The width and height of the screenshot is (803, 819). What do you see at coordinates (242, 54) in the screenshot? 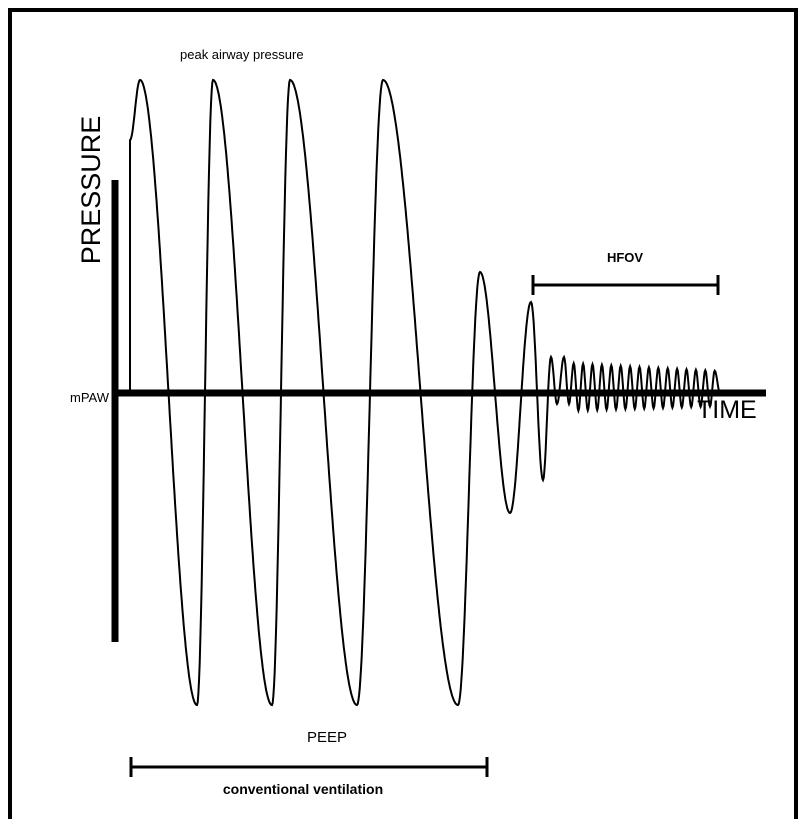
I see `peak-label: peak airway pressure` at bounding box center [242, 54].